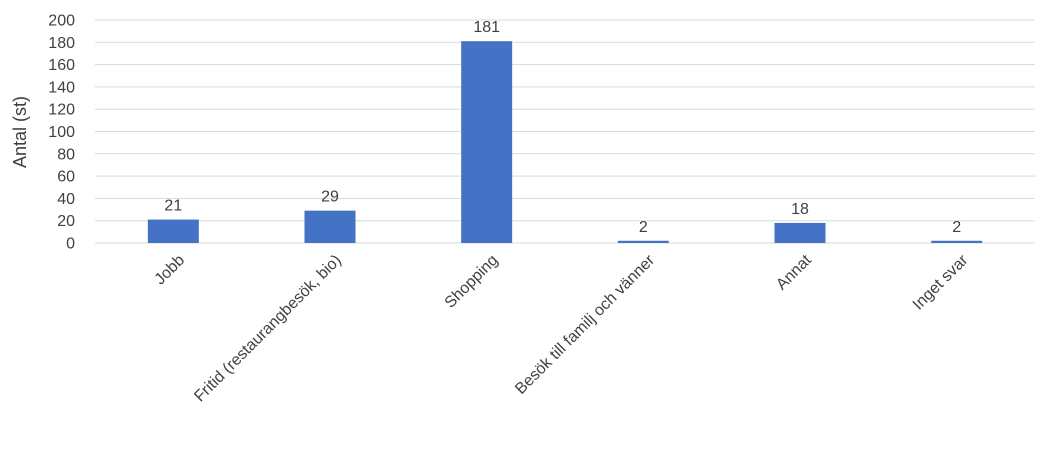  What do you see at coordinates (330, 197) in the screenshot?
I see `data-label: 29` at bounding box center [330, 197].